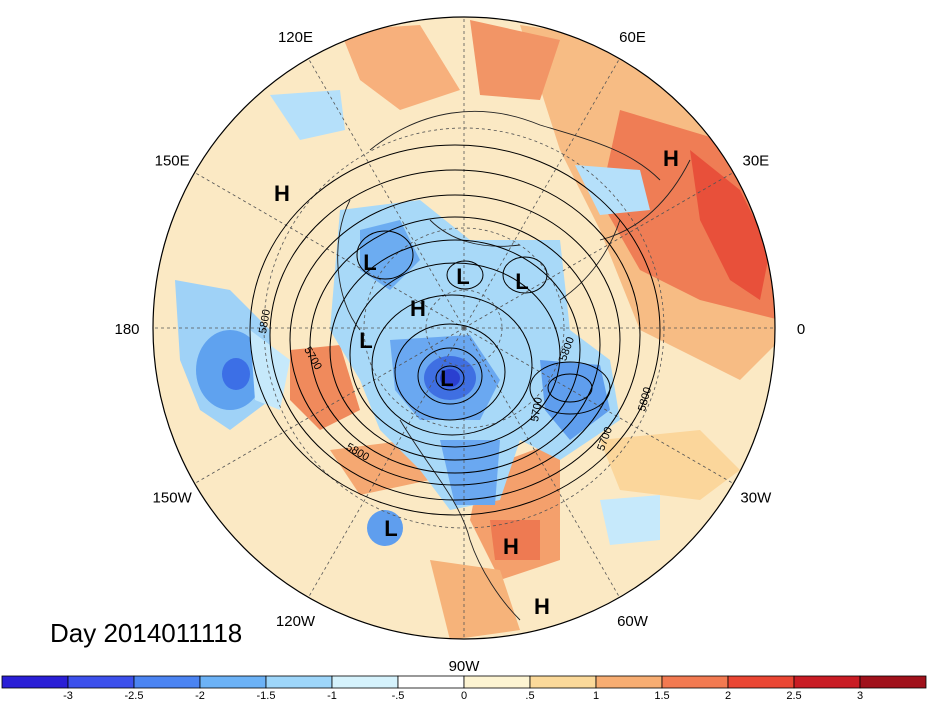  Describe the element at coordinates (266, 696) in the screenshot. I see `colorbar-tick-label: -1.5` at that location.